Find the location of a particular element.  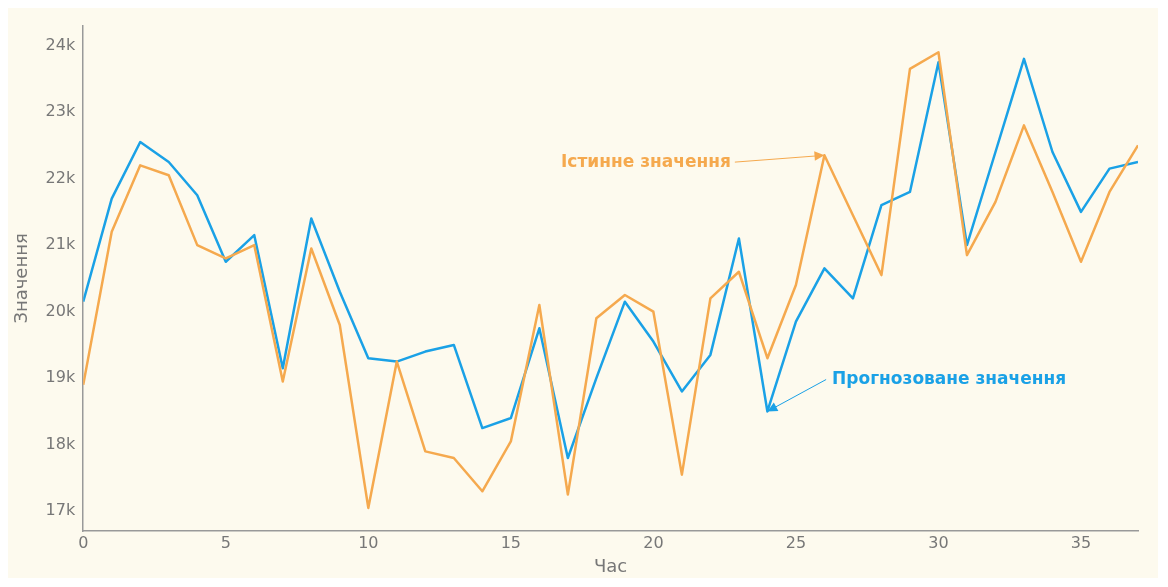

y-tick-label: 24k is located at coordinates (60, 44).